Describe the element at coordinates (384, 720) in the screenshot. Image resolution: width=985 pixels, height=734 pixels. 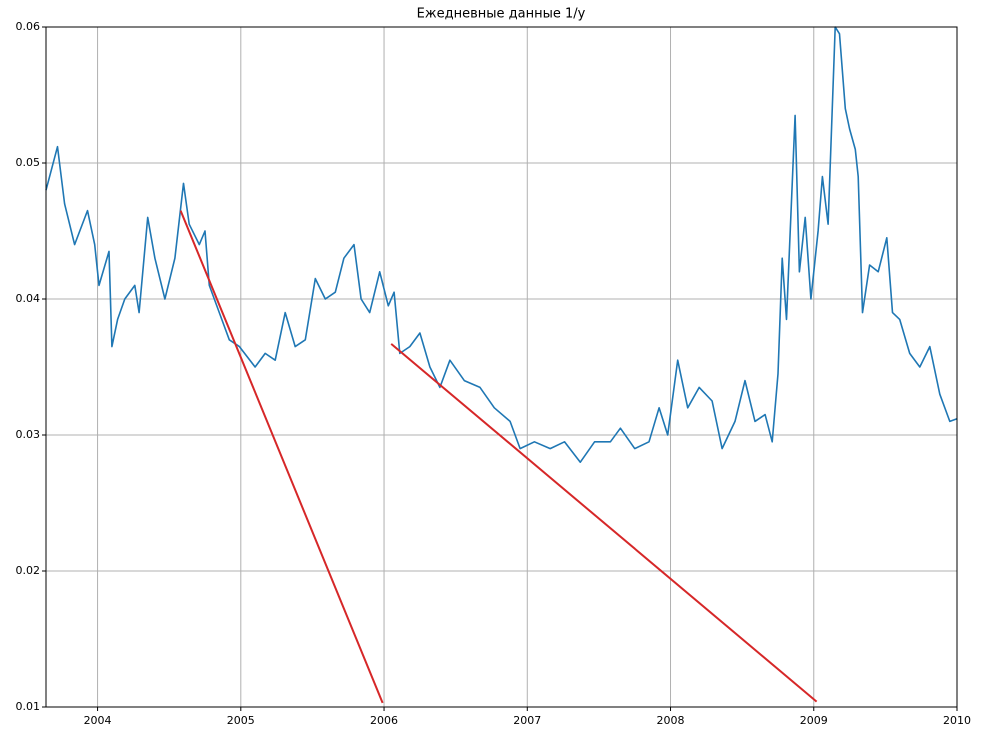
I see `x-tick-label: 2006` at that location.